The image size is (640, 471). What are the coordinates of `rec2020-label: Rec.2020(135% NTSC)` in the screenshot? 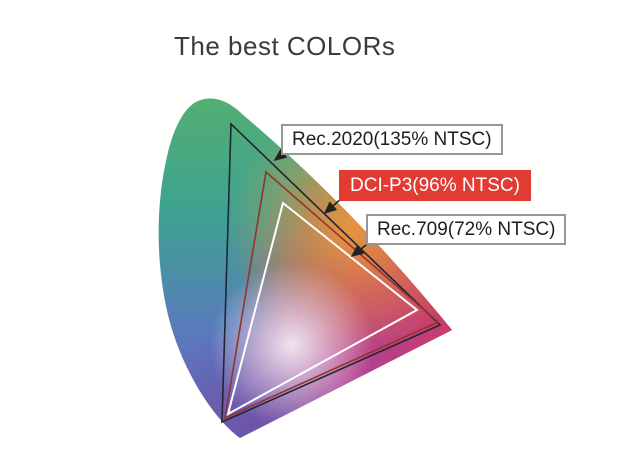 It's located at (392, 139).